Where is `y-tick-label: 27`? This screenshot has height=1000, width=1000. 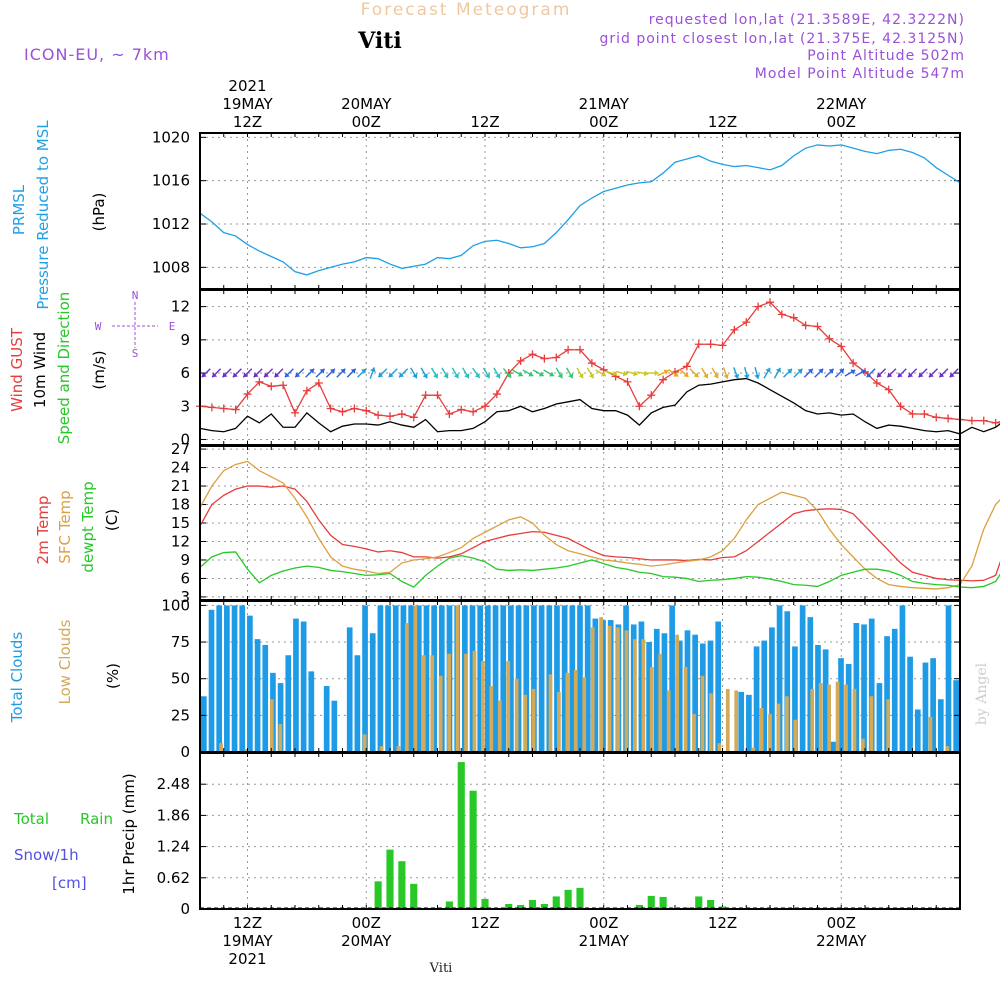
y-tick-label: 27 is located at coordinates (180, 449).